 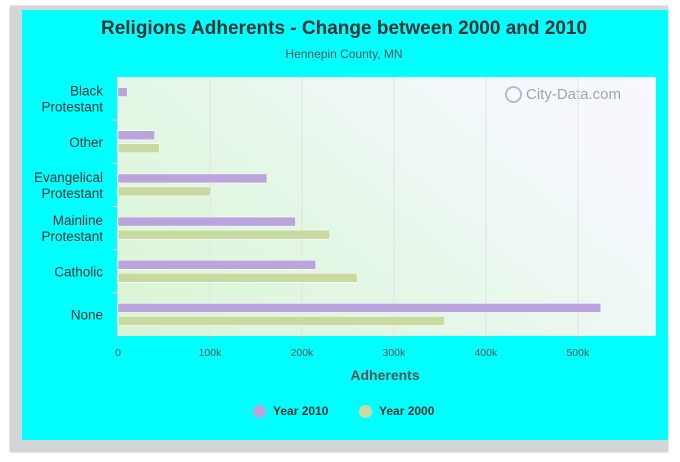 What do you see at coordinates (72, 193) in the screenshot?
I see `category-label-2-1: Protestant` at bounding box center [72, 193].